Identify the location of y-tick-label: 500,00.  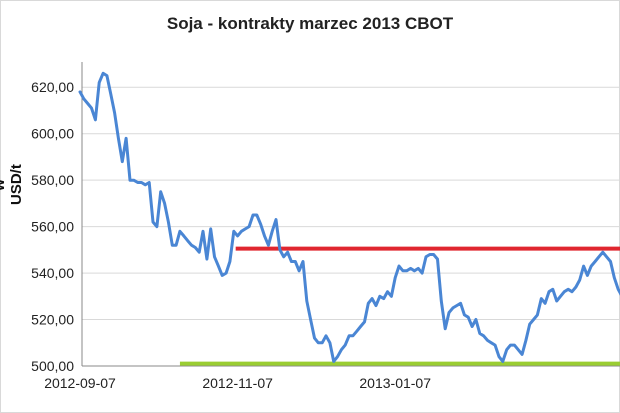
(52, 366).